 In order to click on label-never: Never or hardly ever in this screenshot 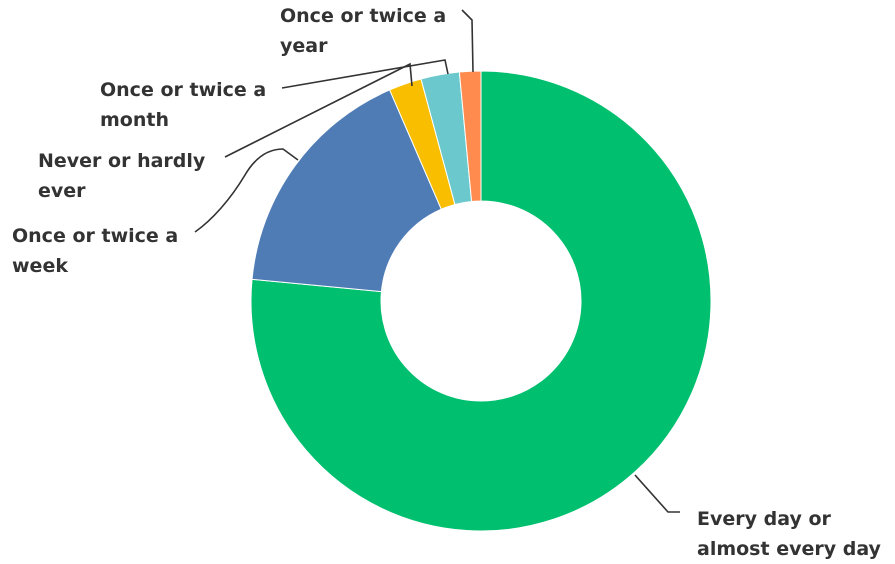, I will do `click(125, 176)`.